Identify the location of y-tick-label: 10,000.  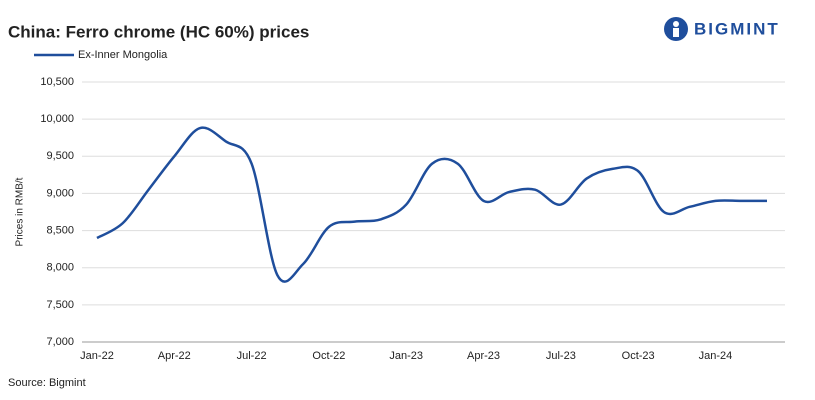
(57, 119).